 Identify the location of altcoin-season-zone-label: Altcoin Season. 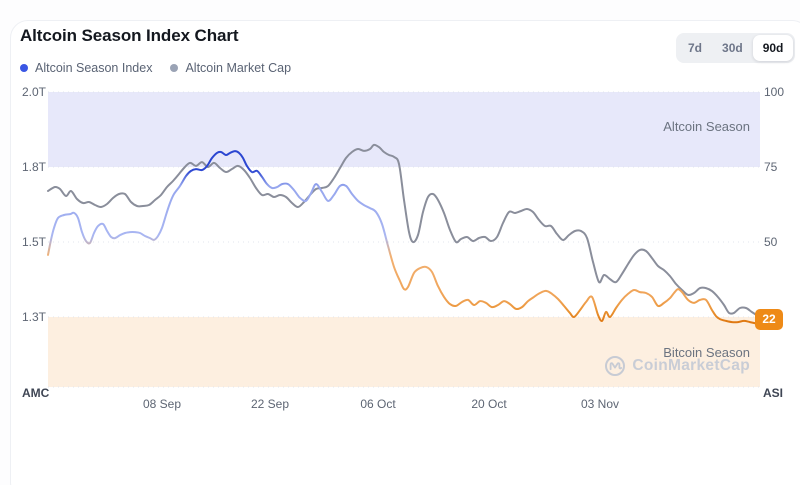
(706, 126).